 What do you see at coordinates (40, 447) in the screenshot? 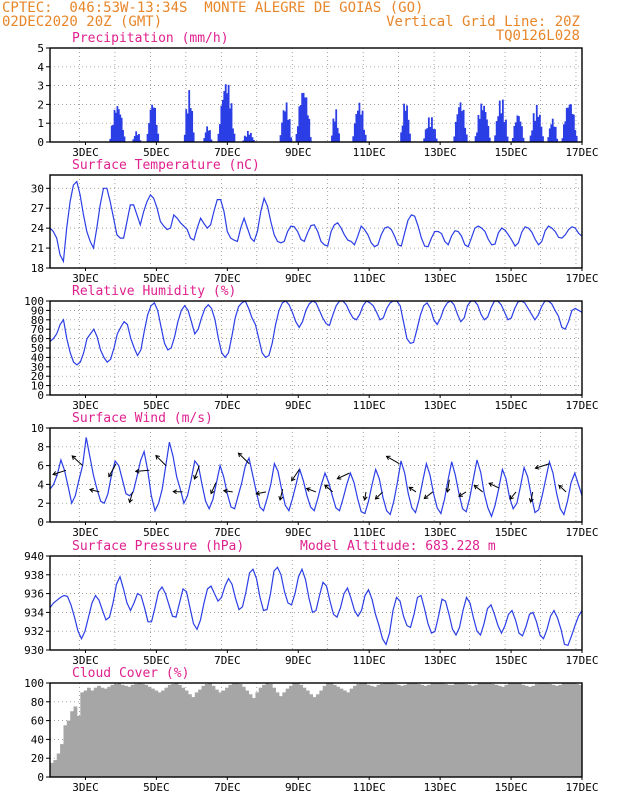
I see `y-tick-label: 8` at bounding box center [40, 447].